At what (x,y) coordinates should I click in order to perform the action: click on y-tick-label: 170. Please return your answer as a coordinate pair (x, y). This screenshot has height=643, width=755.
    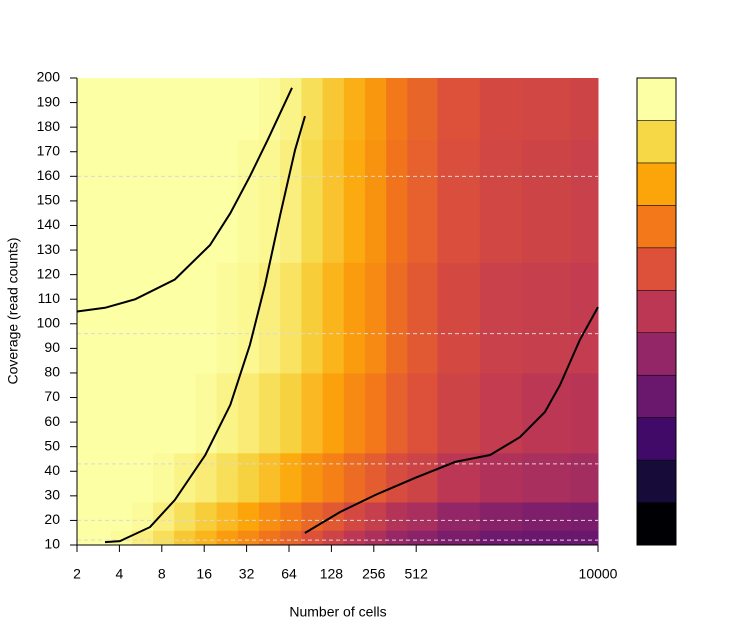
    Looking at the image, I should click on (49, 150).